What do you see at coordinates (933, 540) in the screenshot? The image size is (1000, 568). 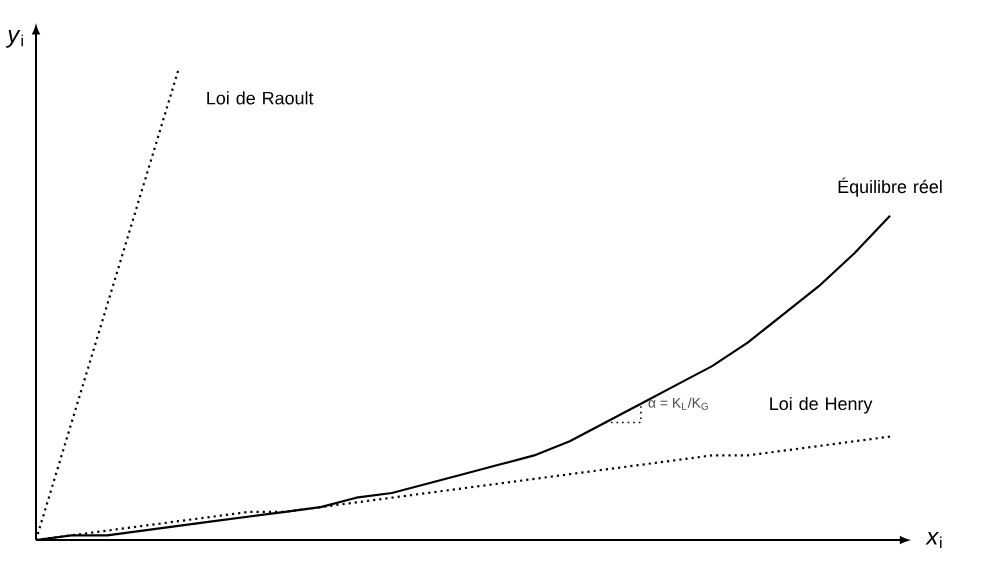 I see `x-axis-title: x$_{i}$` at bounding box center [933, 540].